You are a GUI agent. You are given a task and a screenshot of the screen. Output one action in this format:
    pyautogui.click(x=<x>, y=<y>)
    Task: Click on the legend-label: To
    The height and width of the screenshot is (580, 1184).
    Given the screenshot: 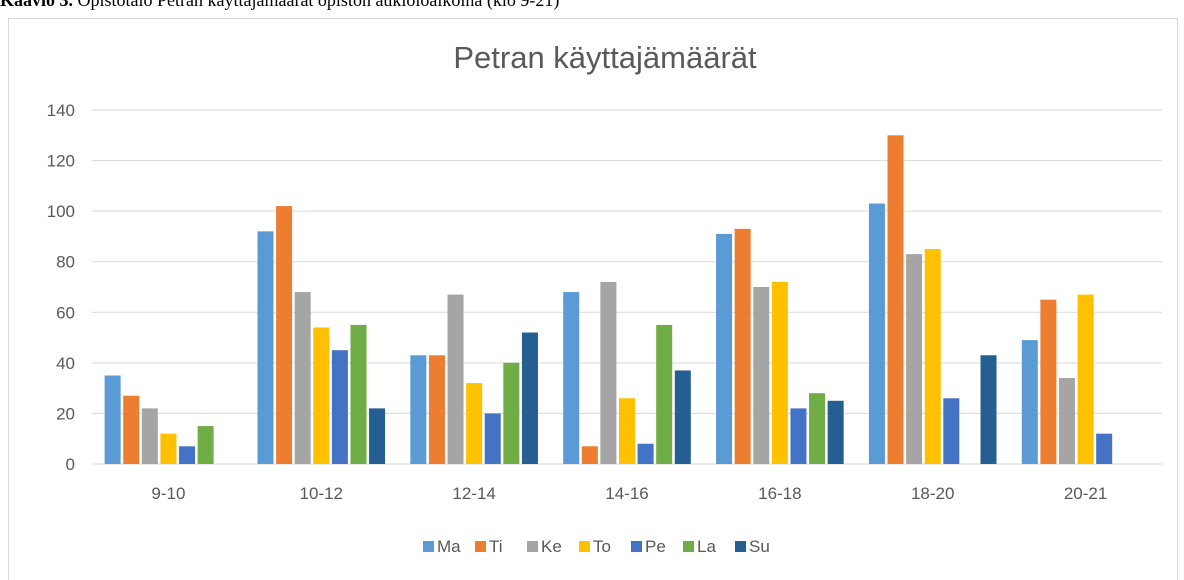 What is the action you would take?
    pyautogui.click(x=602, y=546)
    